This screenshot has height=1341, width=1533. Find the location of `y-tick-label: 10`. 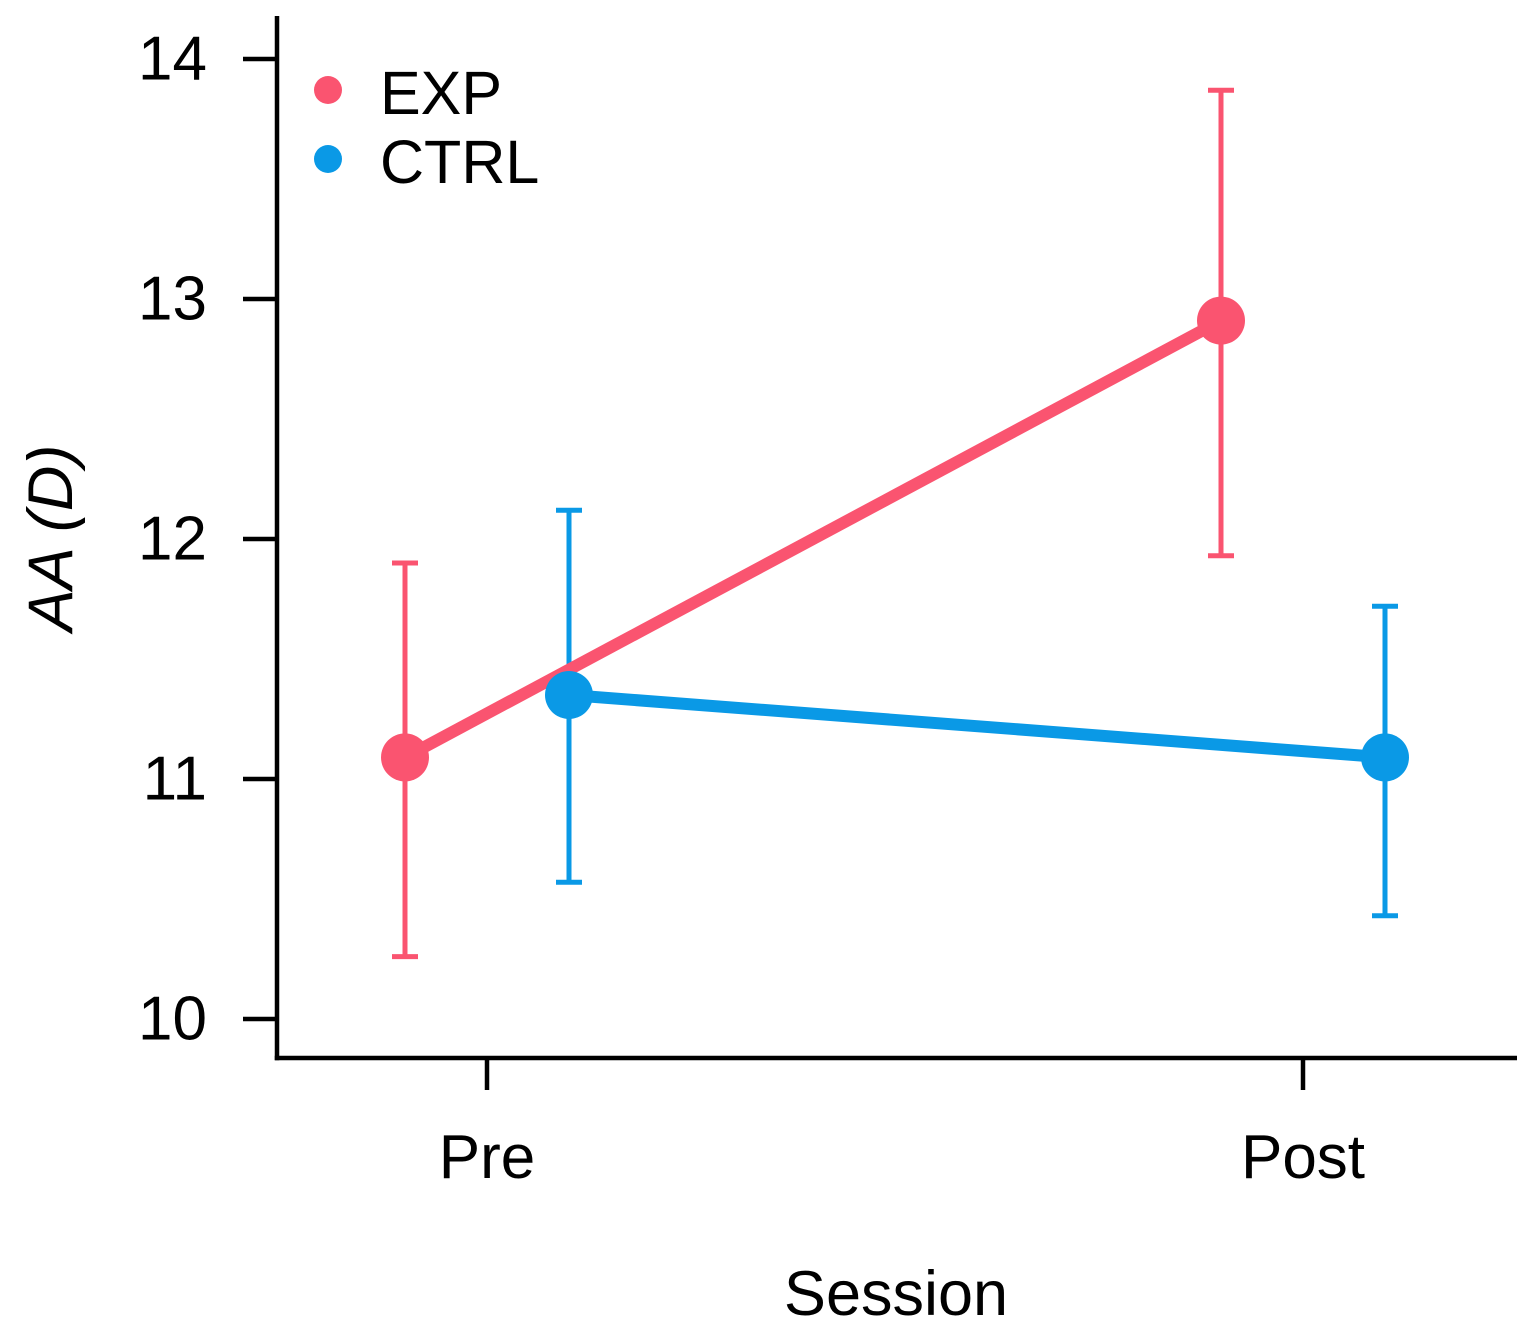

y-tick-label: 10 is located at coordinates (172, 1019).